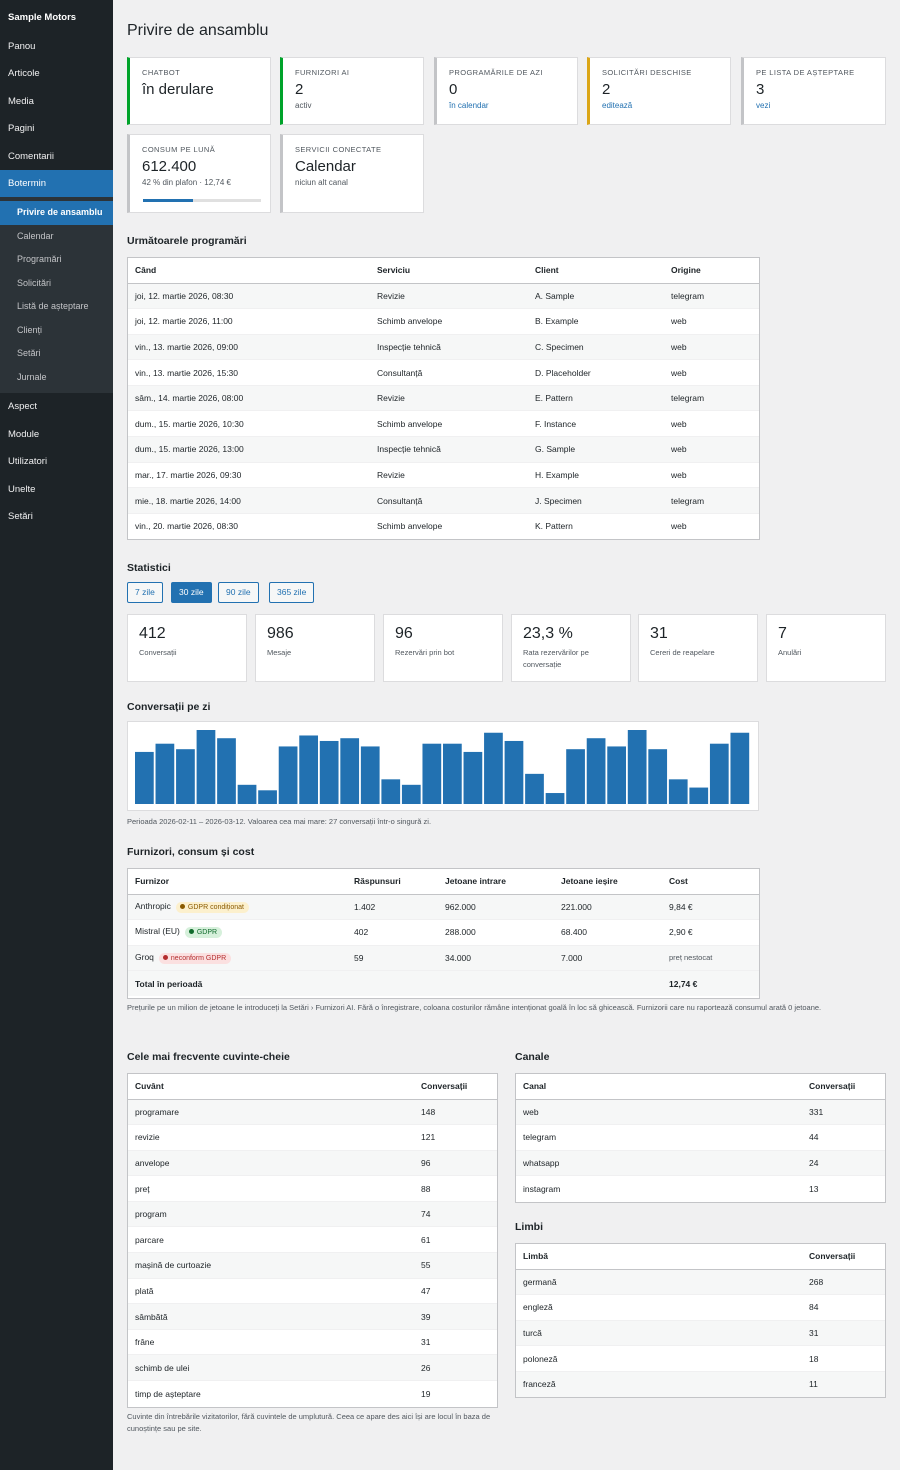 The height and width of the screenshot is (1470, 900). Describe the element at coordinates (31, 156) in the screenshot. I see `sidebar-item-comentarii: Comentarii` at that location.